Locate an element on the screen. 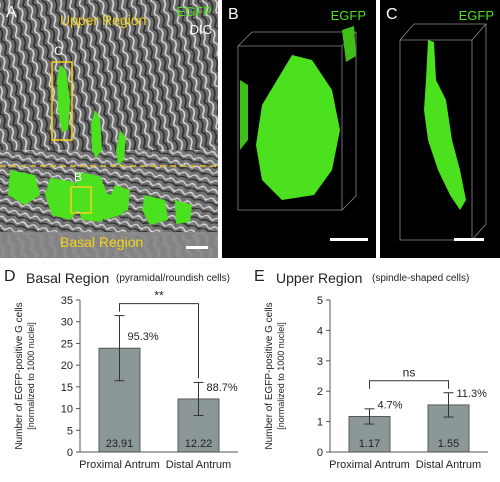 The height and width of the screenshot is (482, 500). bar-value-label: 23.91 is located at coordinates (120, 444).